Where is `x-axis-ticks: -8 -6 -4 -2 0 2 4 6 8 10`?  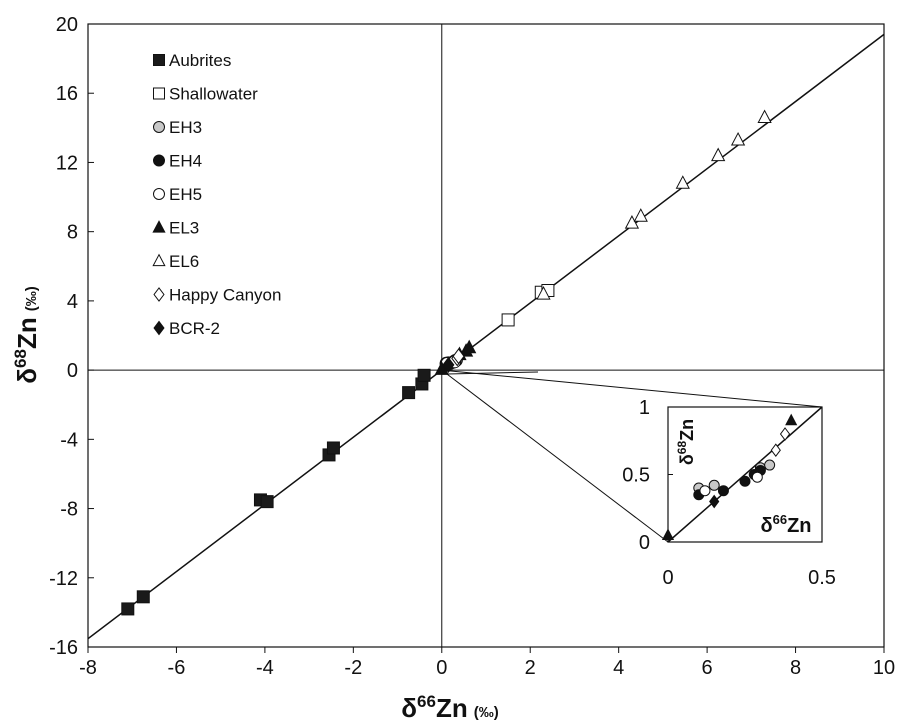
x-axis-ticks: -8 -6 -4 -2 0 2 4 6 8 10 is located at coordinates (487, 663).